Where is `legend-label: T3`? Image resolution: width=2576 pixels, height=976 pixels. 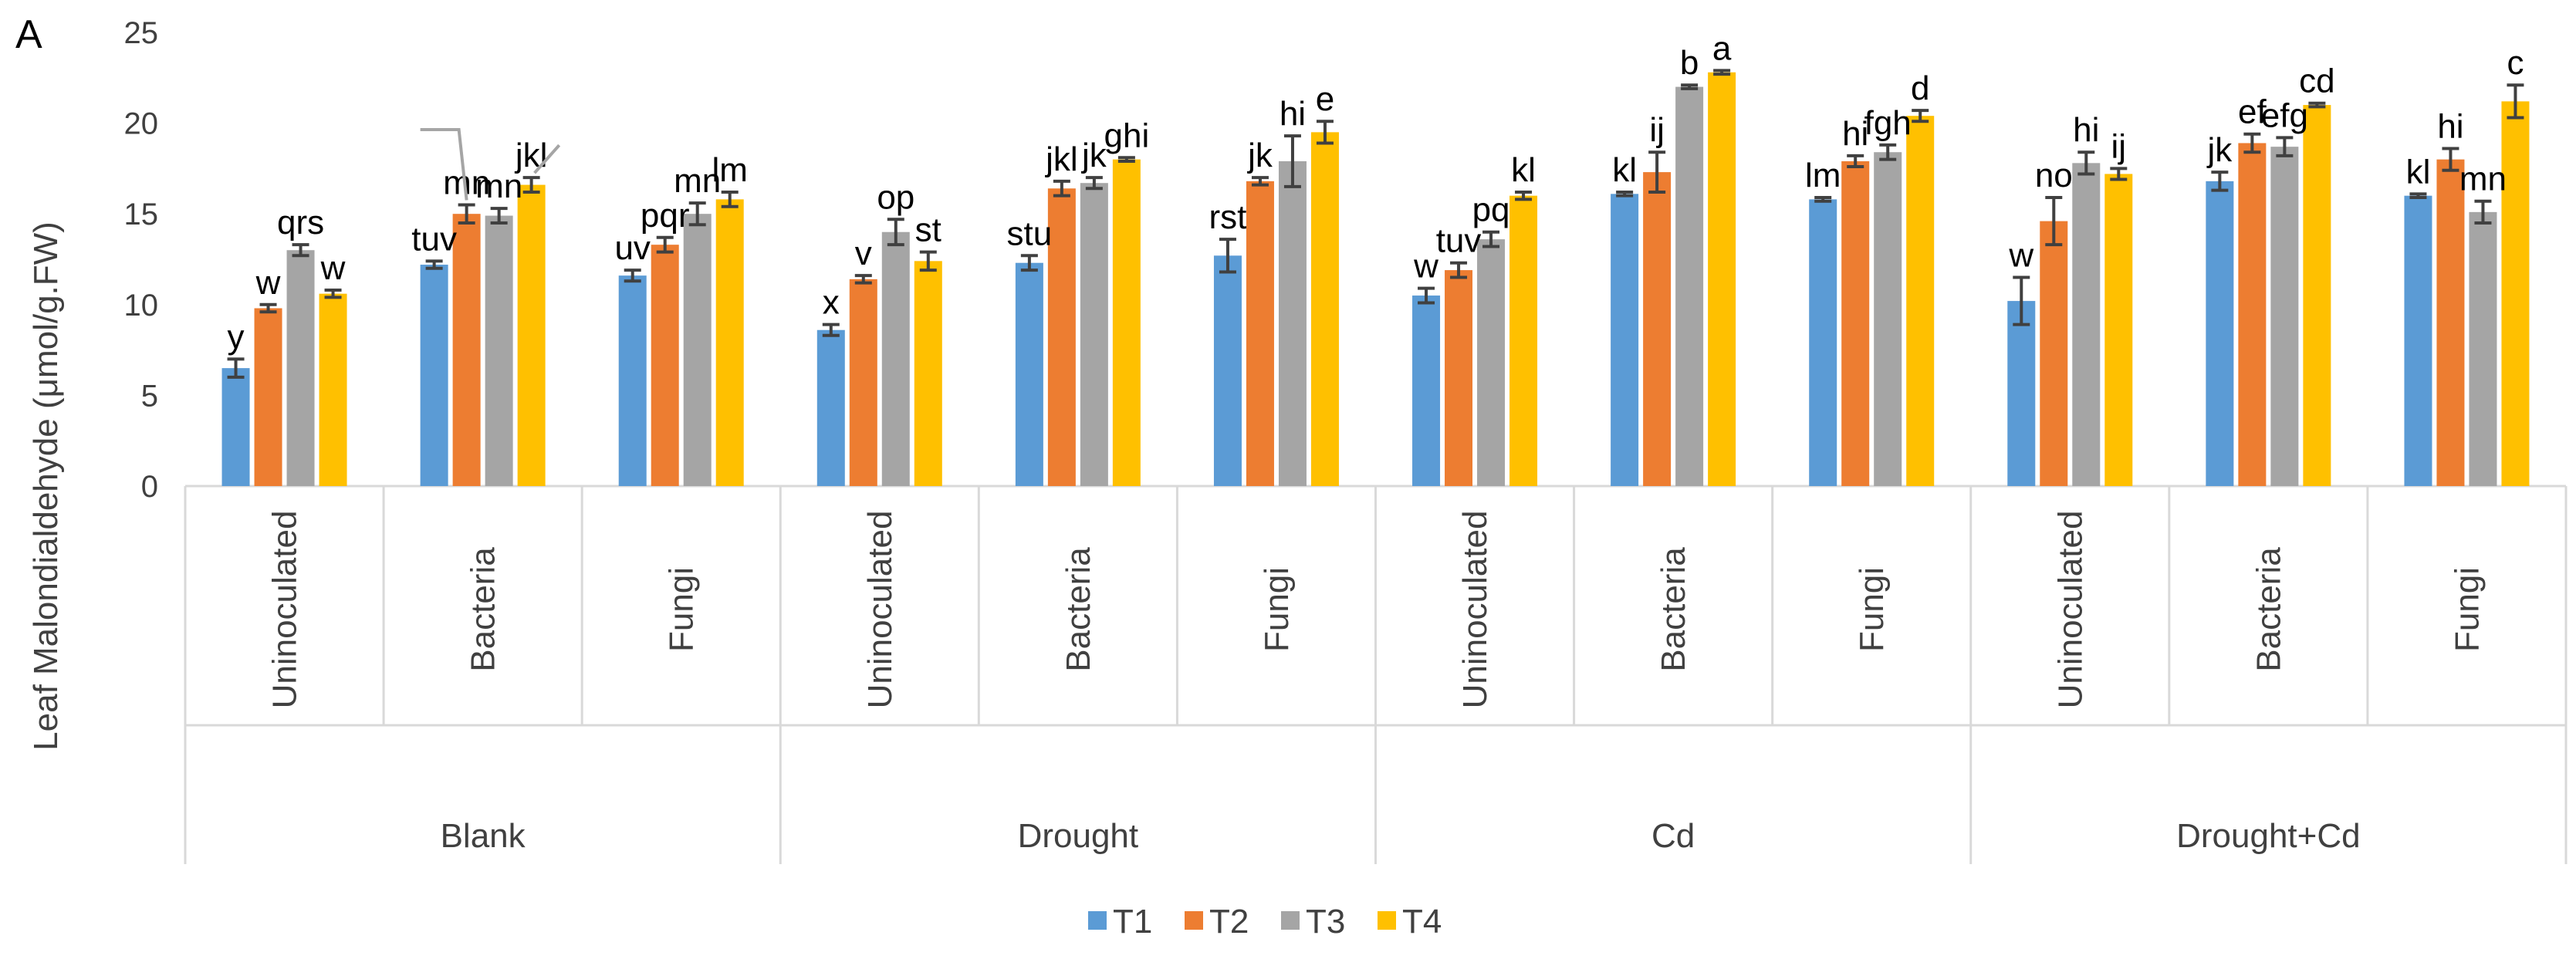 legend-label: T3 is located at coordinates (1325, 922).